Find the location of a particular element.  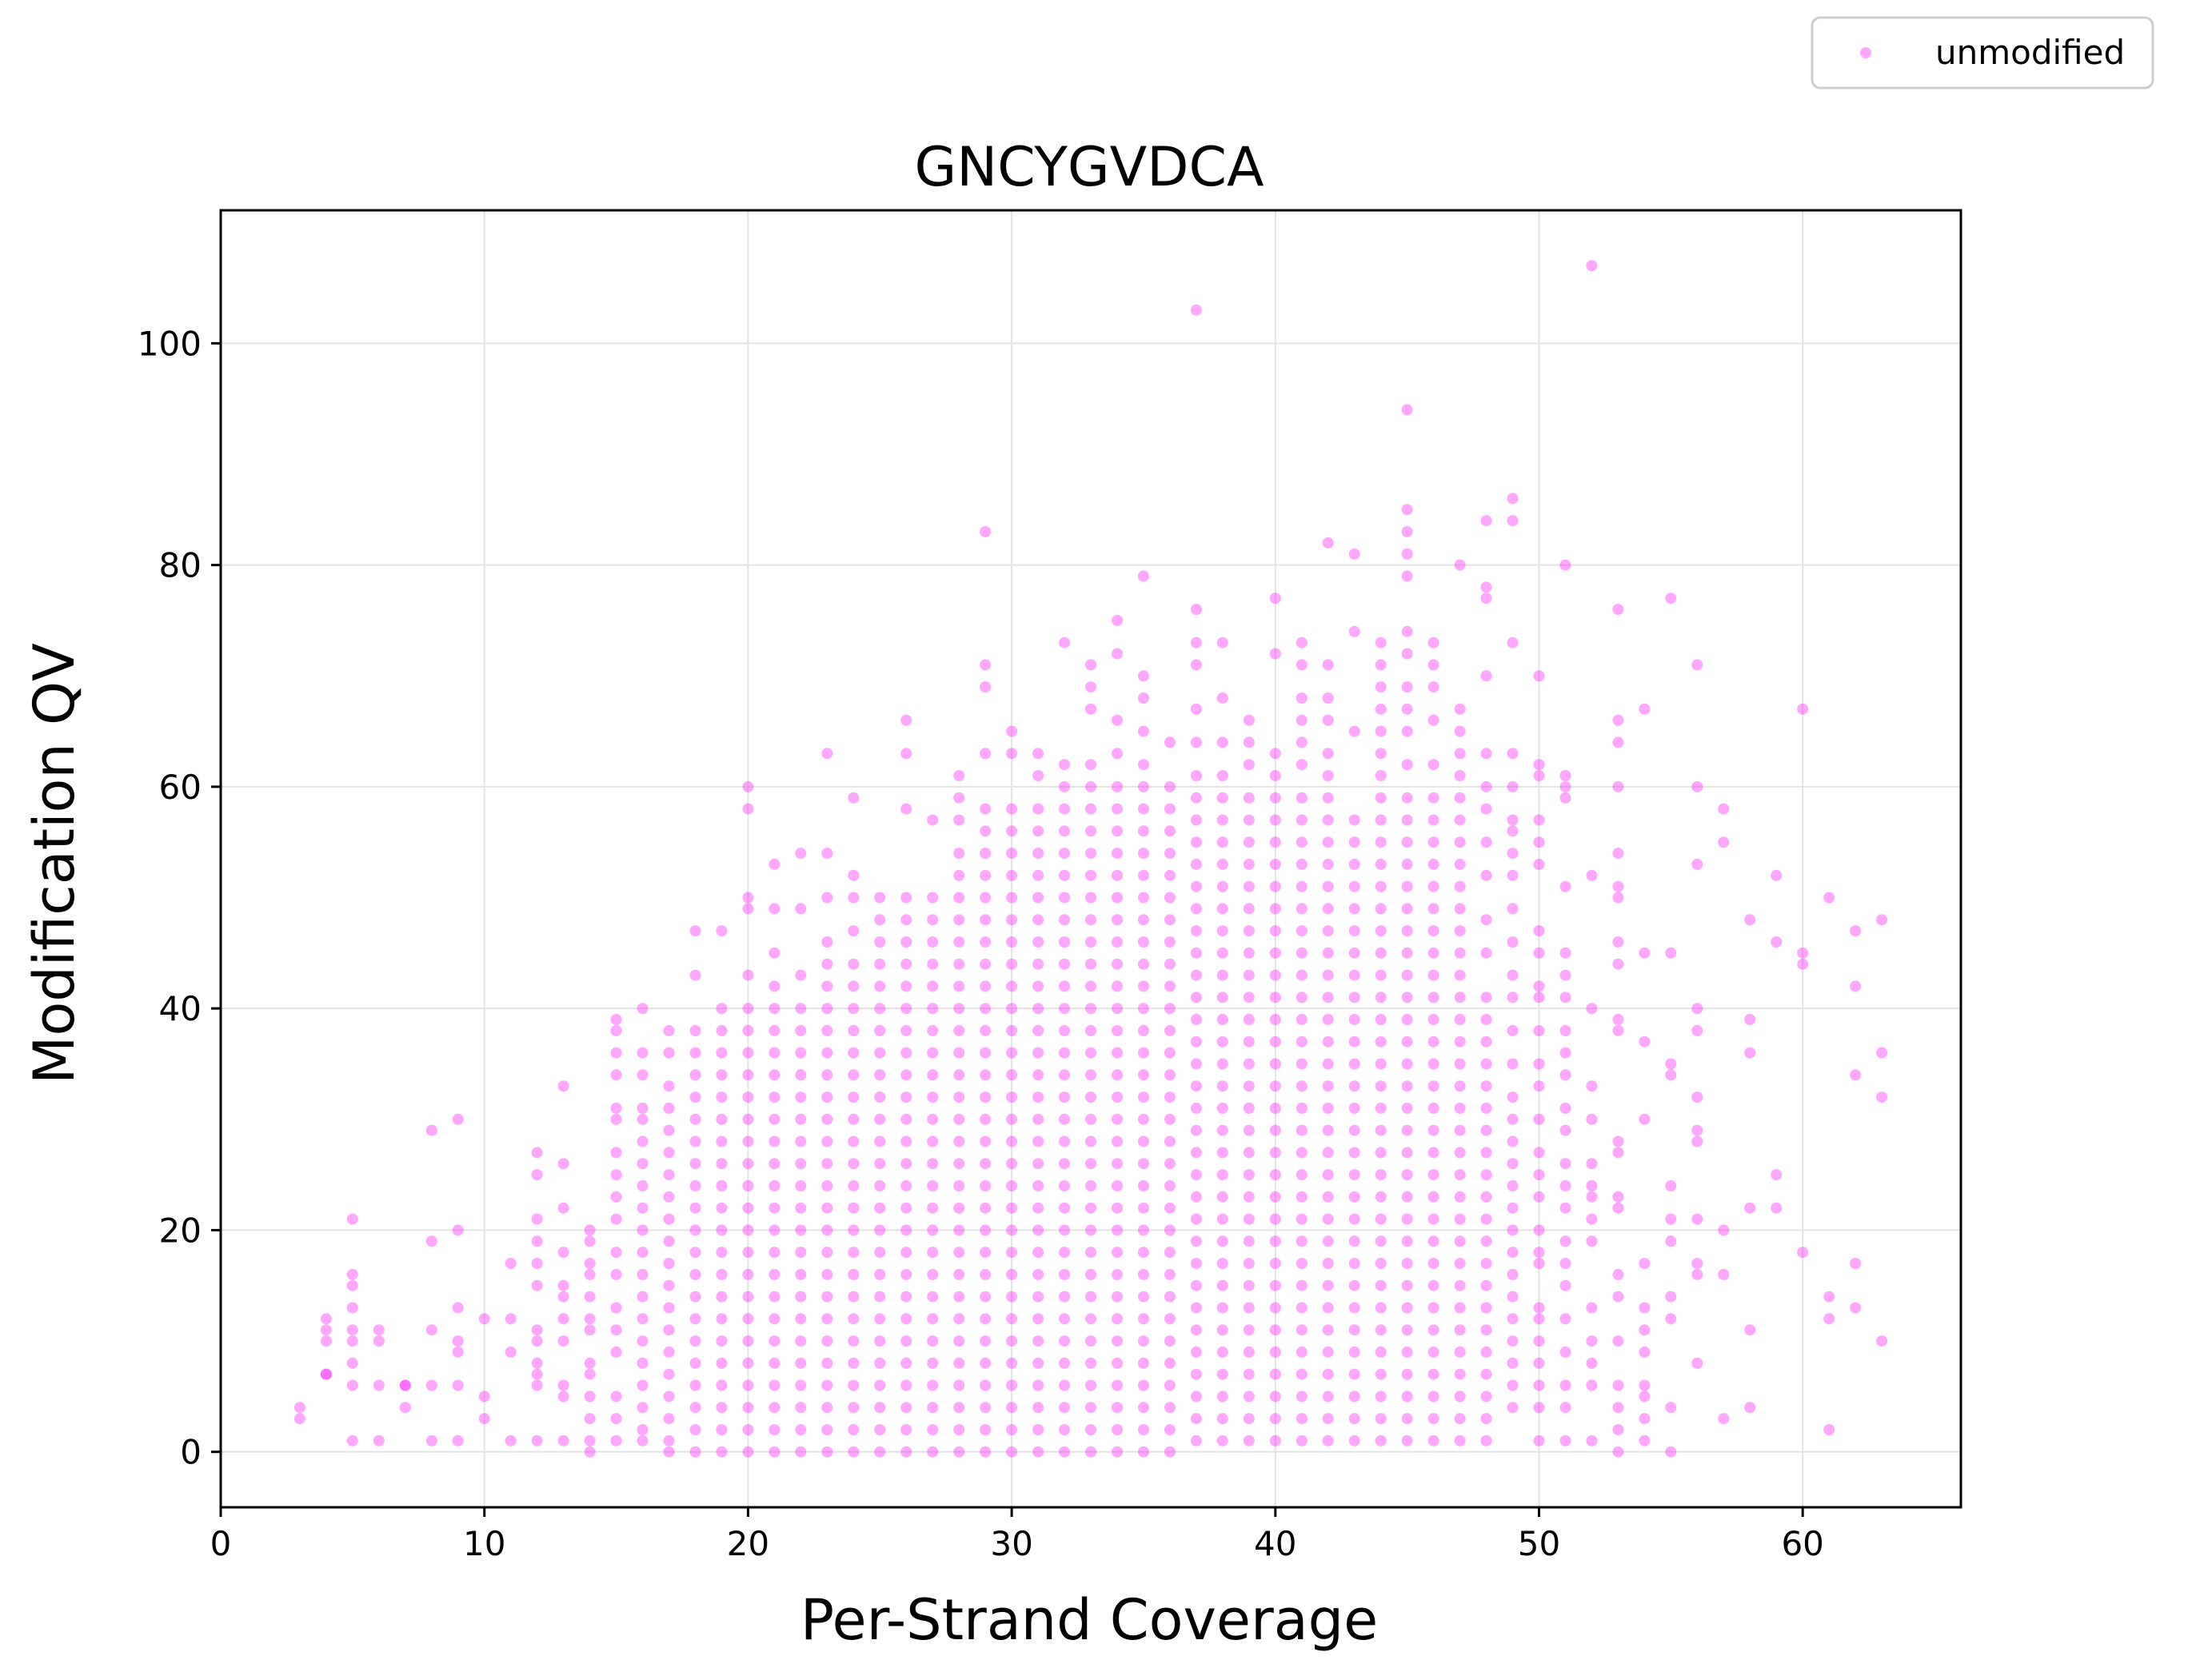

y-tick-label: 0 is located at coordinates (191, 1452).